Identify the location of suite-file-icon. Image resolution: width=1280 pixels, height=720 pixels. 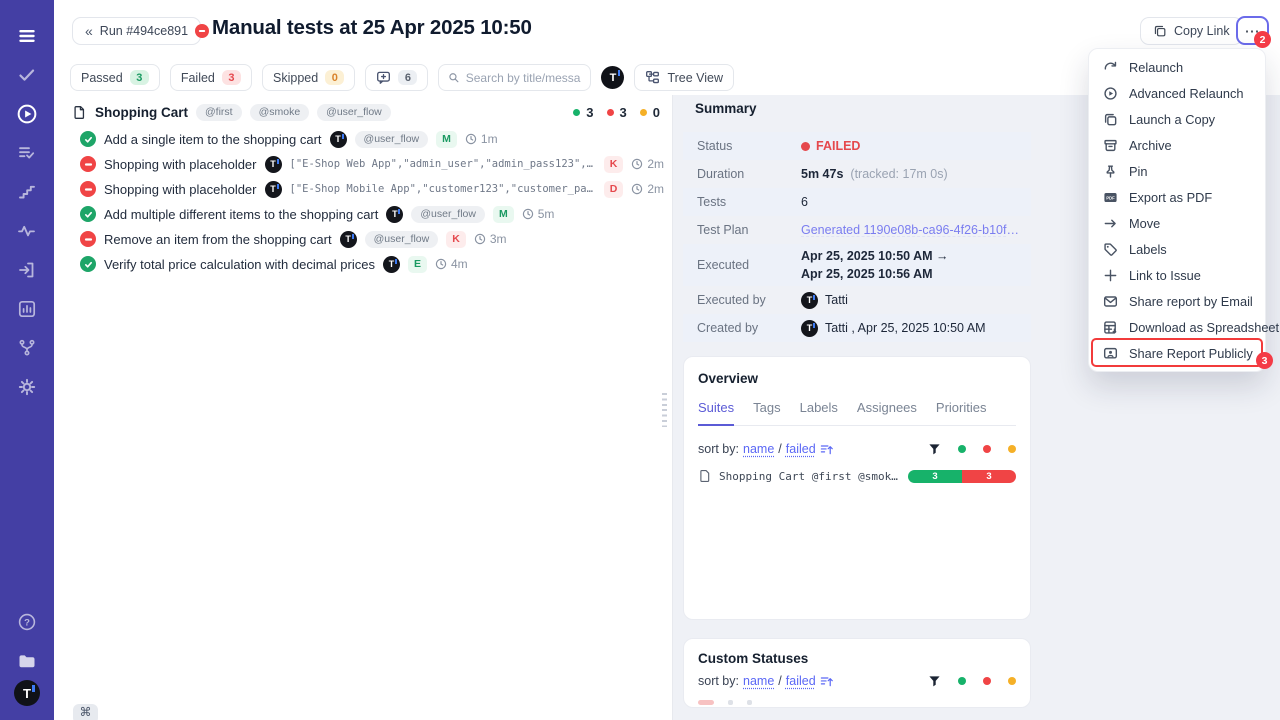
(79, 112).